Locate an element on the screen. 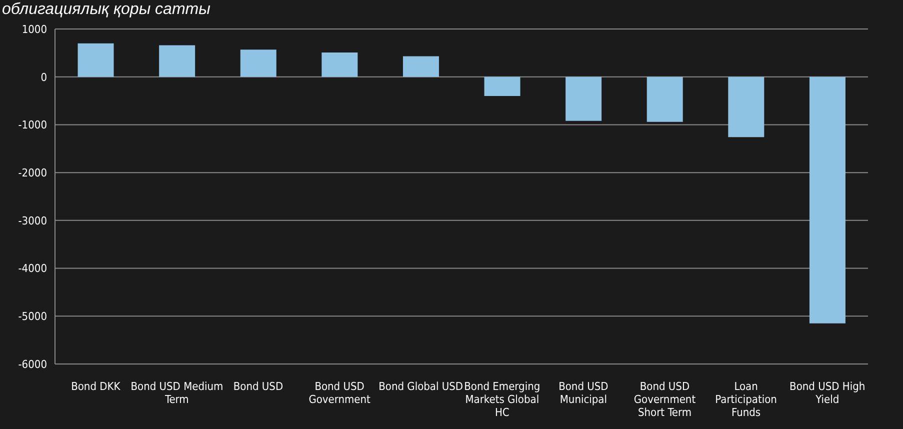 The width and height of the screenshot is (903, 429). x-tick-label: Bond Global USD is located at coordinates (421, 386).